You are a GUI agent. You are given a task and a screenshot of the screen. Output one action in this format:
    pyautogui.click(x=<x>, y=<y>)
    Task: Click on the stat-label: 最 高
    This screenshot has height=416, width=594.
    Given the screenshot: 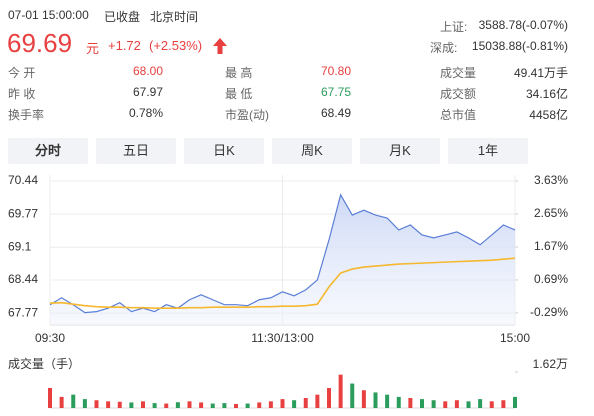 What is the action you would take?
    pyautogui.click(x=239, y=73)
    